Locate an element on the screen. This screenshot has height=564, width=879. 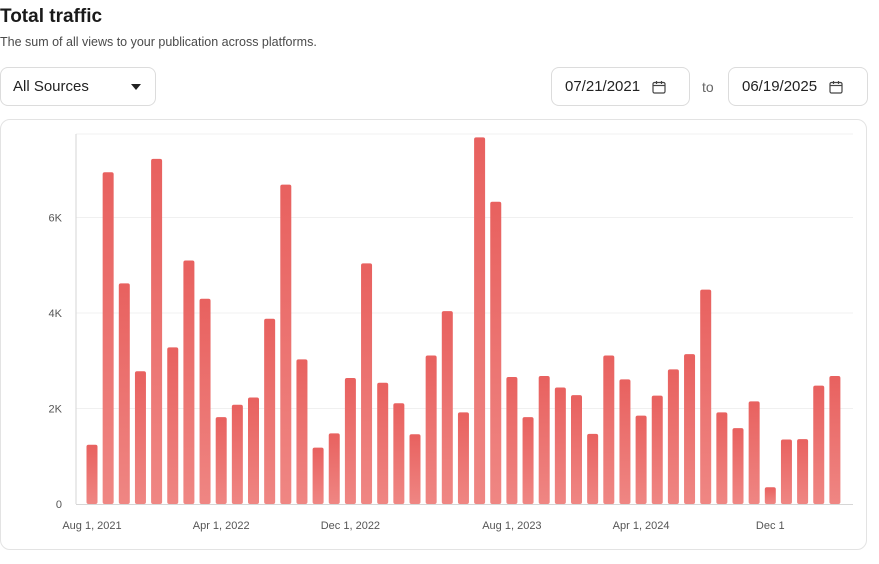
start-date-value: 07/21/2021 is located at coordinates (603, 86).